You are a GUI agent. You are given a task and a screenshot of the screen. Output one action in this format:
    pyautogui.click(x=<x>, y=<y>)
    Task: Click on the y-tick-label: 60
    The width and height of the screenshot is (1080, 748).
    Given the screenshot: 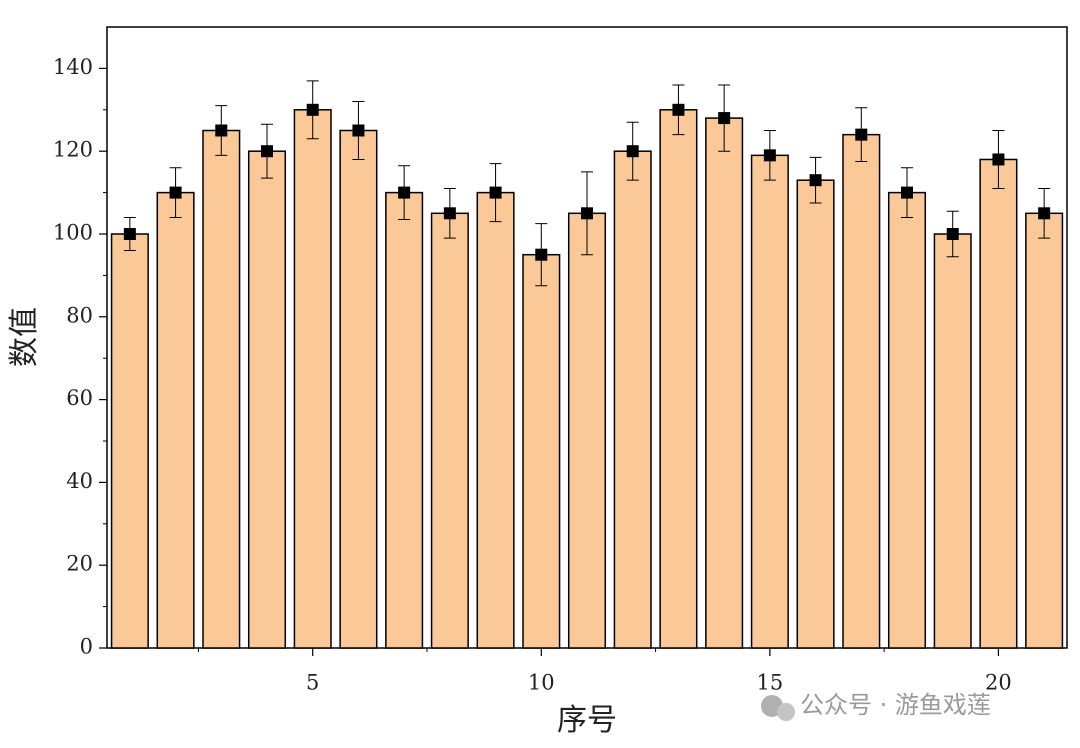 What is the action you would take?
    pyautogui.click(x=79, y=398)
    